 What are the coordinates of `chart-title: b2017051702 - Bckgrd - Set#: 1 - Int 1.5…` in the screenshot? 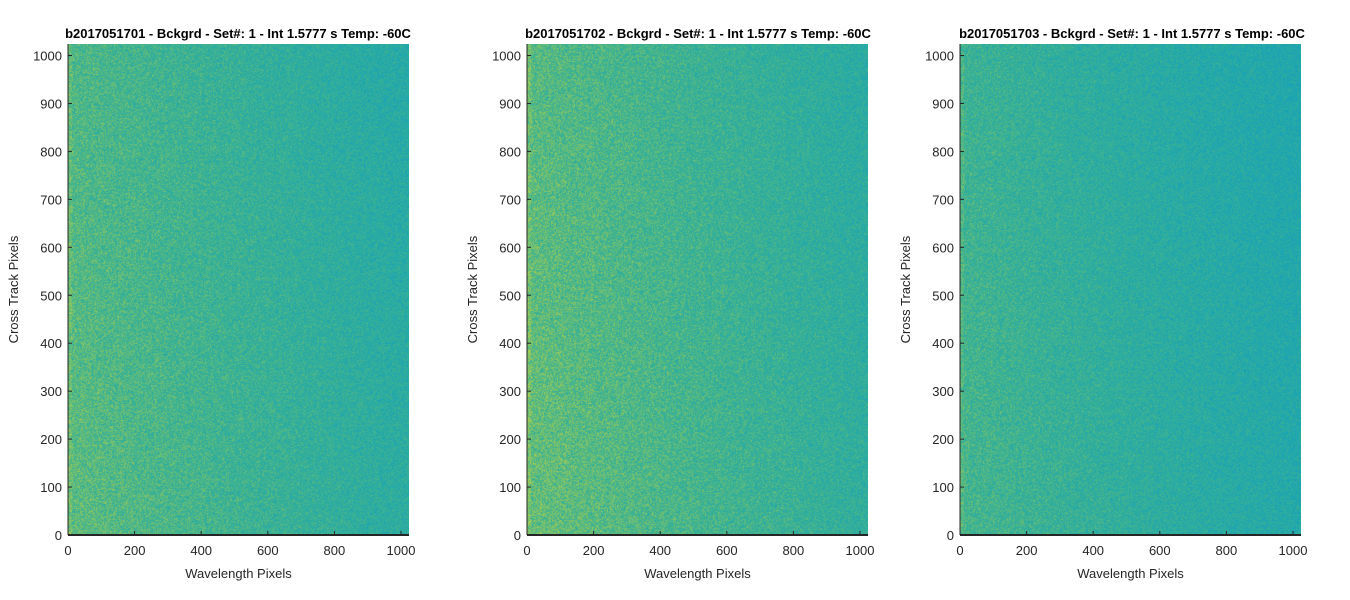 It's located at (698, 33).